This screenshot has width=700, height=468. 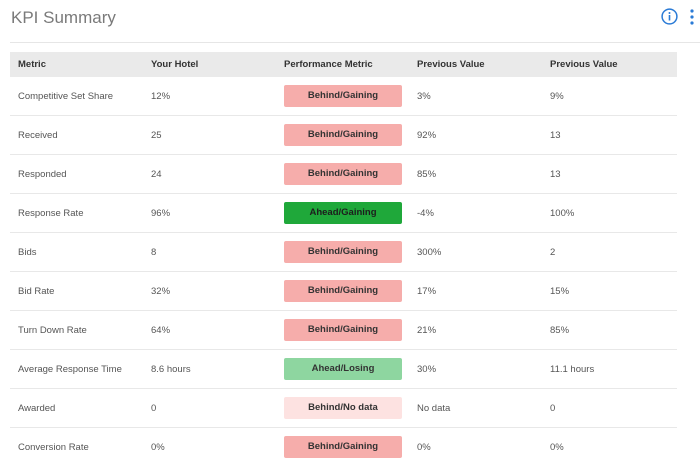 I want to click on your-hotel-cell: 8.6 hours, so click(x=209, y=369).